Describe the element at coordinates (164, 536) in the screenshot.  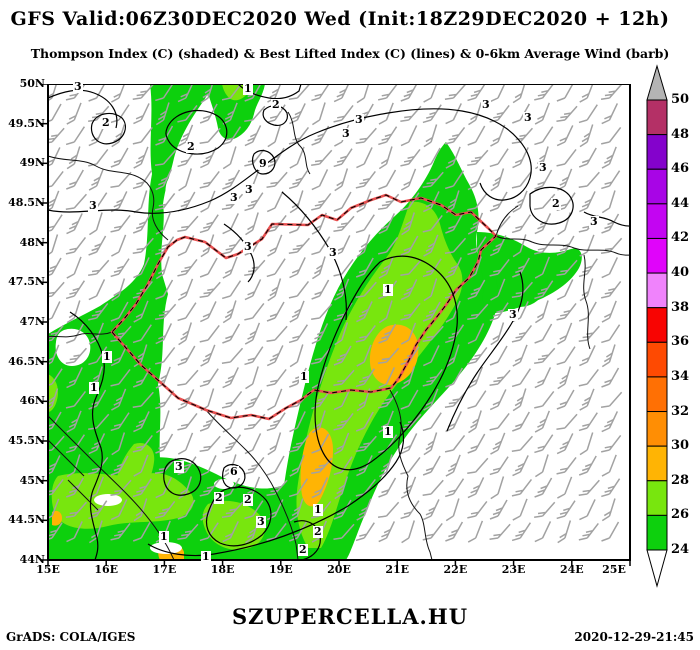
I see `contour-value-label: 1` at that location.